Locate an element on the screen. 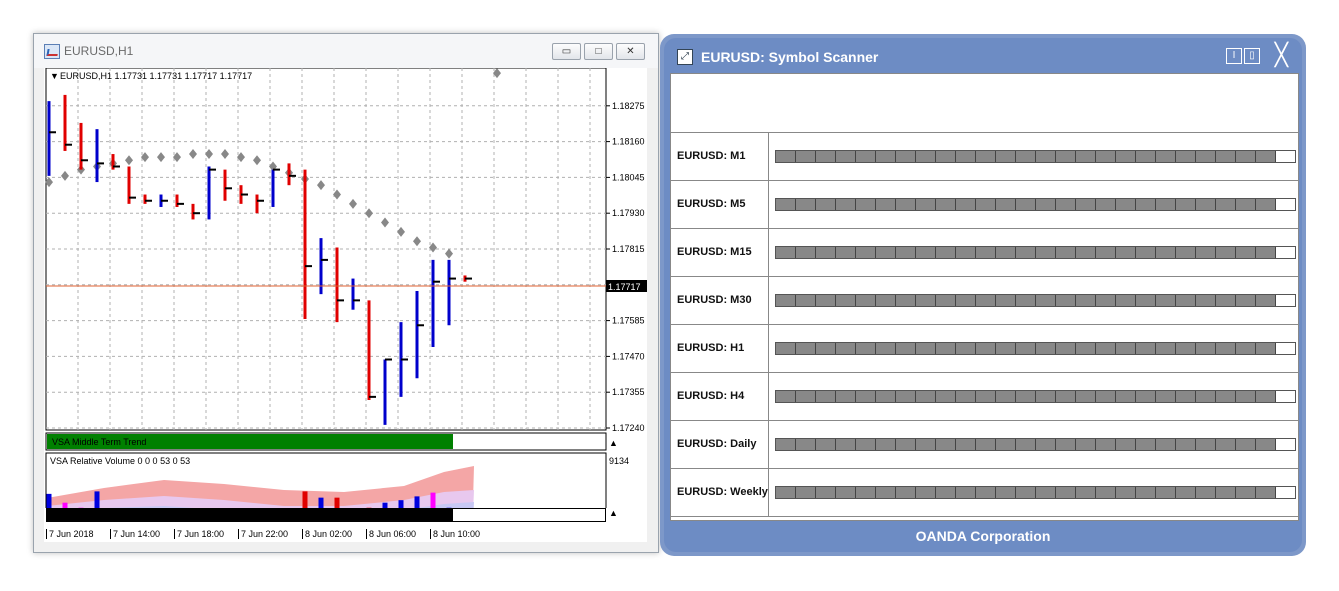  scanner-row-label: EURUSD: H1 is located at coordinates (720, 348).